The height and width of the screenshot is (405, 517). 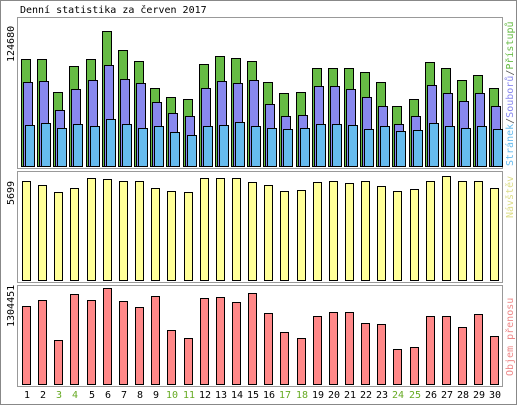 What do you see at coordinates (95, 146) in the screenshot?
I see `bar-hits-Stránek-5` at bounding box center [95, 146].